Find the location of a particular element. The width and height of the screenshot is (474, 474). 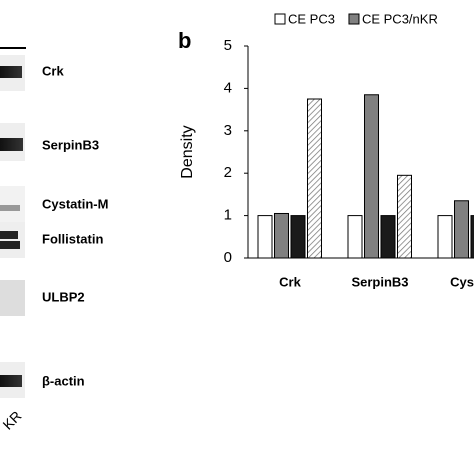

legend-label: CE PC3 is located at coordinates (311, 18).